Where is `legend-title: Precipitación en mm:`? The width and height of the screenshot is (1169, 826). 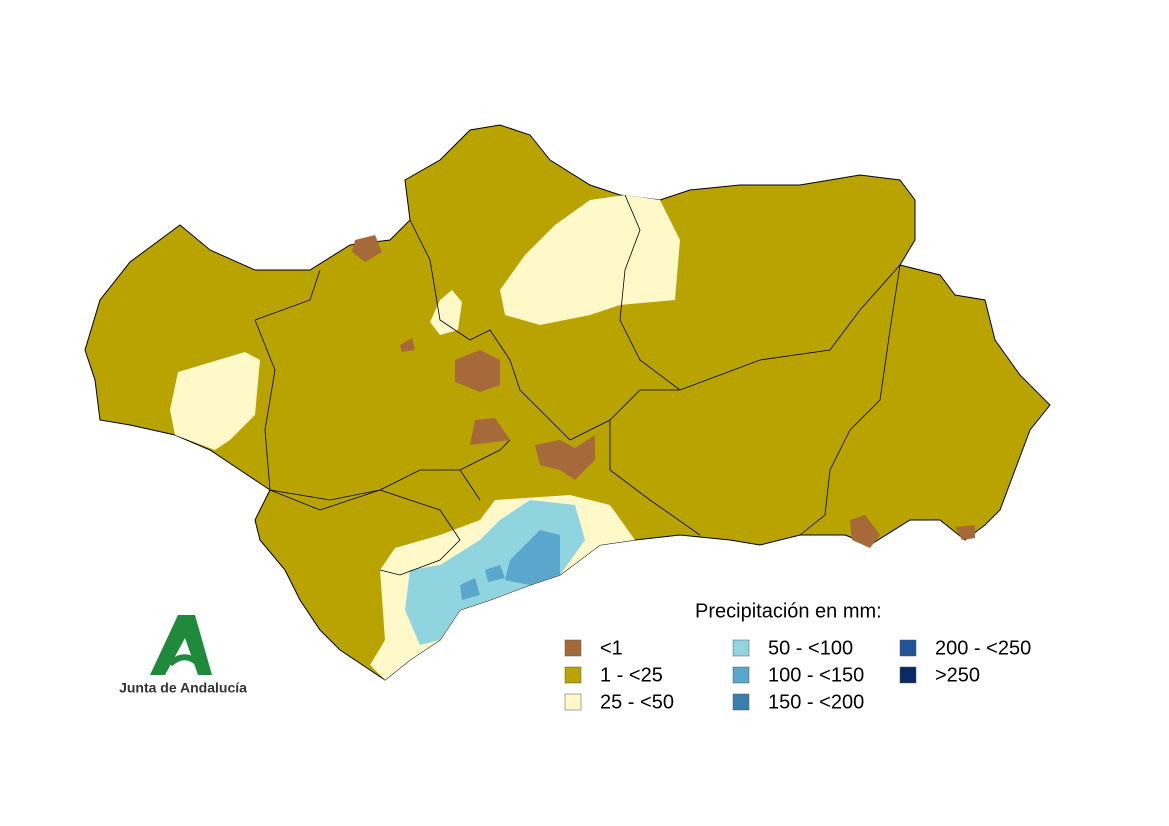
legend-title: Precipitación en mm: is located at coordinates (788, 611).